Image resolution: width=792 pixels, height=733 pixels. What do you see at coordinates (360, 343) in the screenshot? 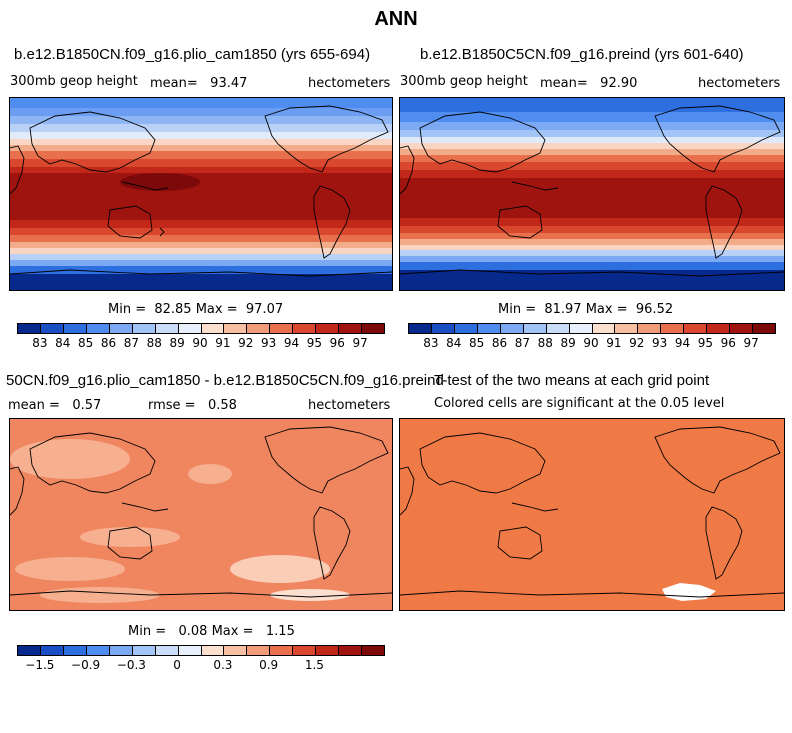
I see `colorbar-tick-label: 97` at bounding box center [360, 343].